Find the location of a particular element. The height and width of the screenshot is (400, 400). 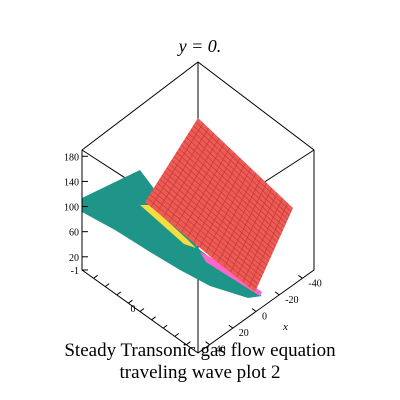

z-axis: 180 140 100 60 20 -1 is located at coordinates (76, 213).